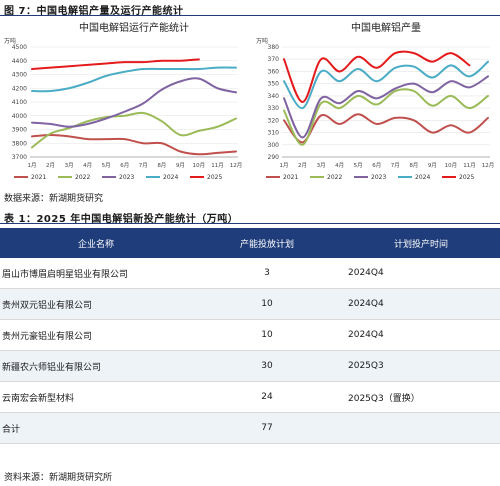 This screenshot has height=486, width=500. Describe the element at coordinates (250, 223) in the screenshot. I see `table-caption-rule` at that location.